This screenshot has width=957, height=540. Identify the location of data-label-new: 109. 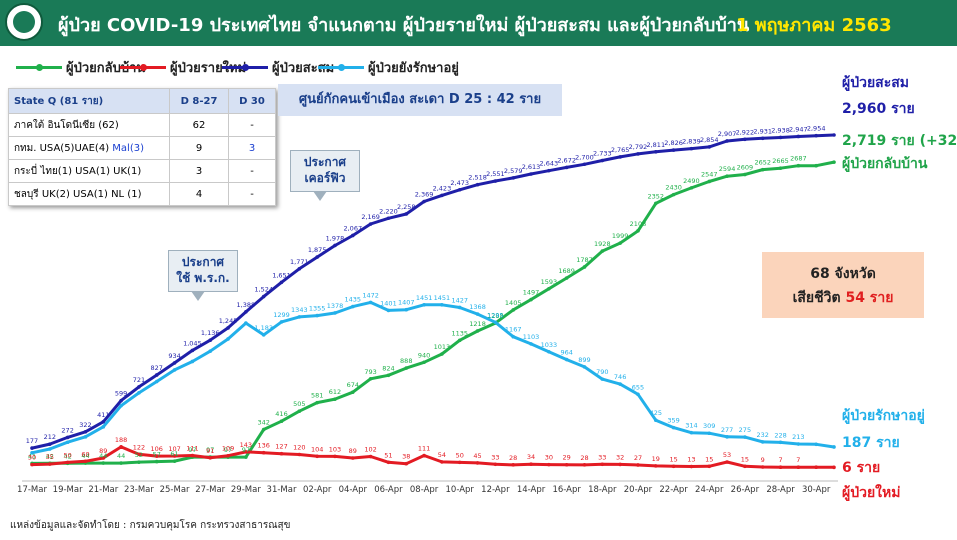
(228, 449).